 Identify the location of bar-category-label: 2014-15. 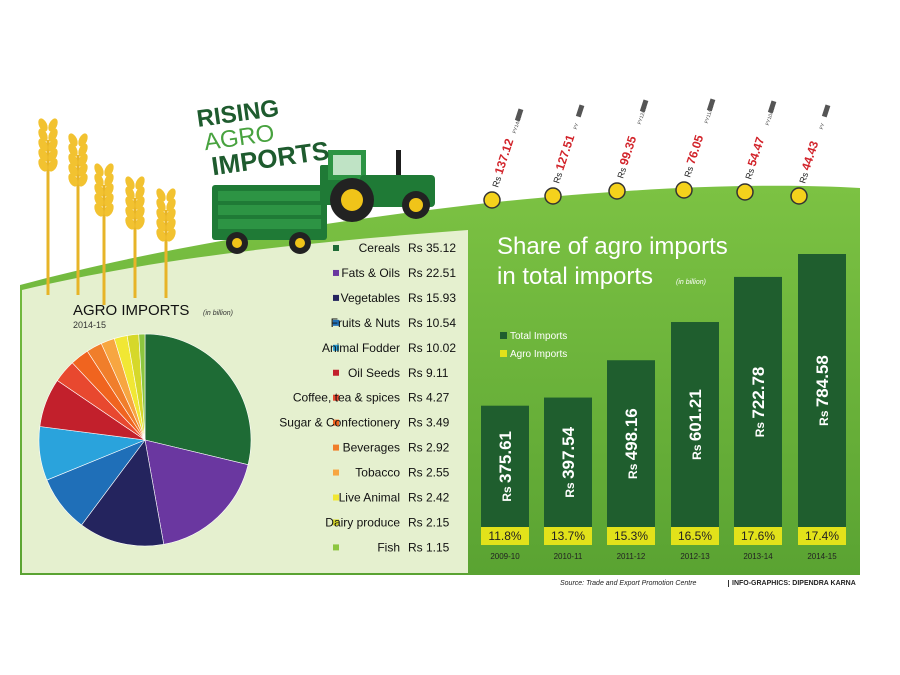
(822, 556).